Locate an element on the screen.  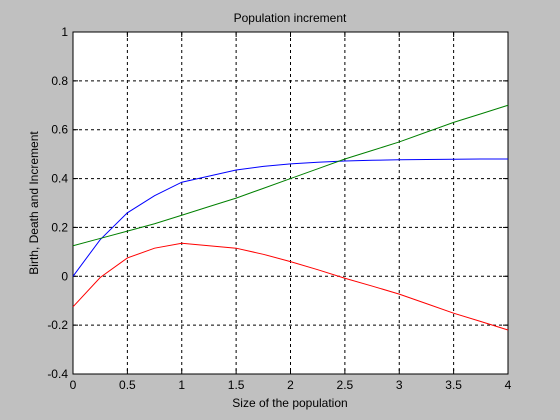
x-tick-label: 0.5 is located at coordinates (127, 385).